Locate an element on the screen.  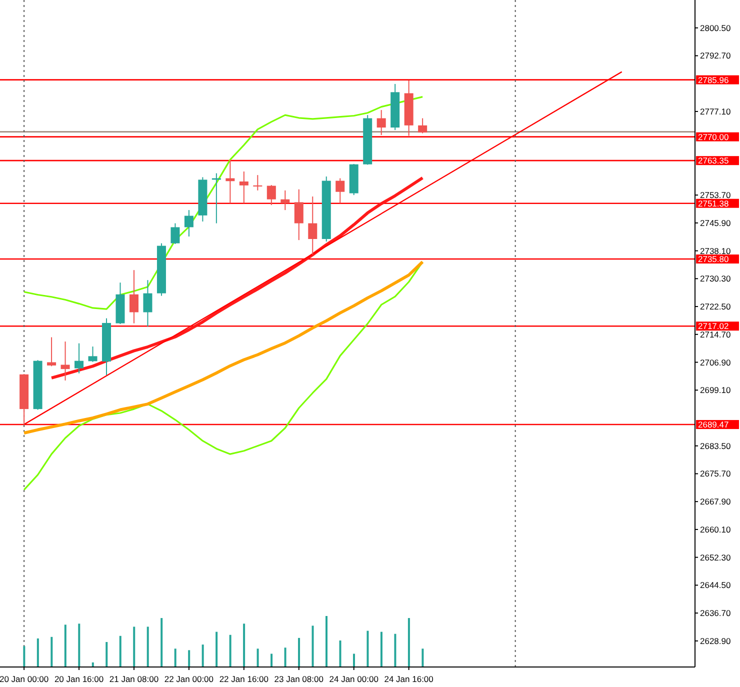
x-tick-label: 22 Jan 16:00 is located at coordinates (244, 679).